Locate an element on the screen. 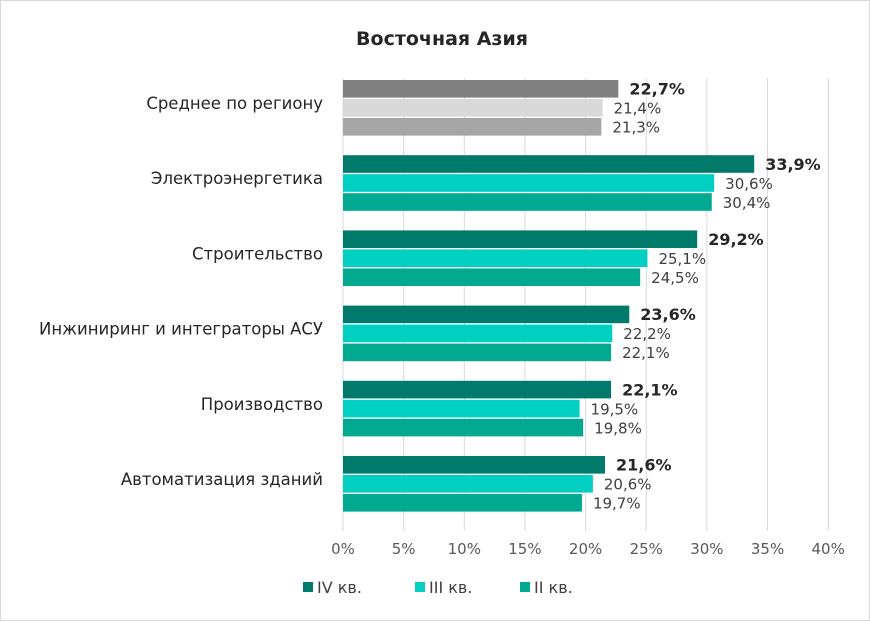  x-tick-label: 40% is located at coordinates (828, 549).